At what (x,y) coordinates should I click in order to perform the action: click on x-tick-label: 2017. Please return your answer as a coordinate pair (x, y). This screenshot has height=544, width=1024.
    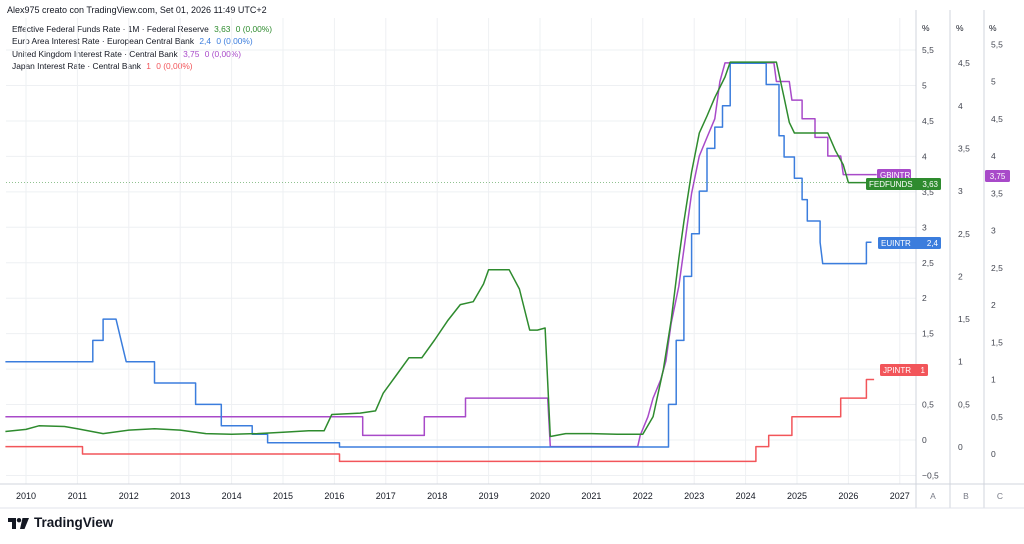
    Looking at the image, I should click on (386, 496).